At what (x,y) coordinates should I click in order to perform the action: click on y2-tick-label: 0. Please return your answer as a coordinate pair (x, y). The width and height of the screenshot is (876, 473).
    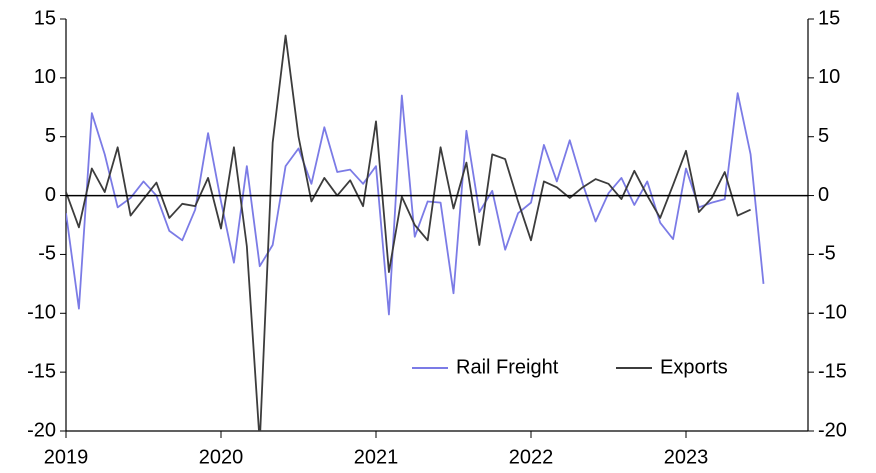
    Looking at the image, I should click on (823, 195).